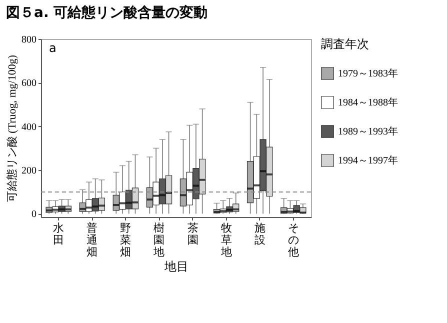  What do you see at coordinates (34, 214) in the screenshot?
I see `y-tick-label: 0` at bounding box center [34, 214].